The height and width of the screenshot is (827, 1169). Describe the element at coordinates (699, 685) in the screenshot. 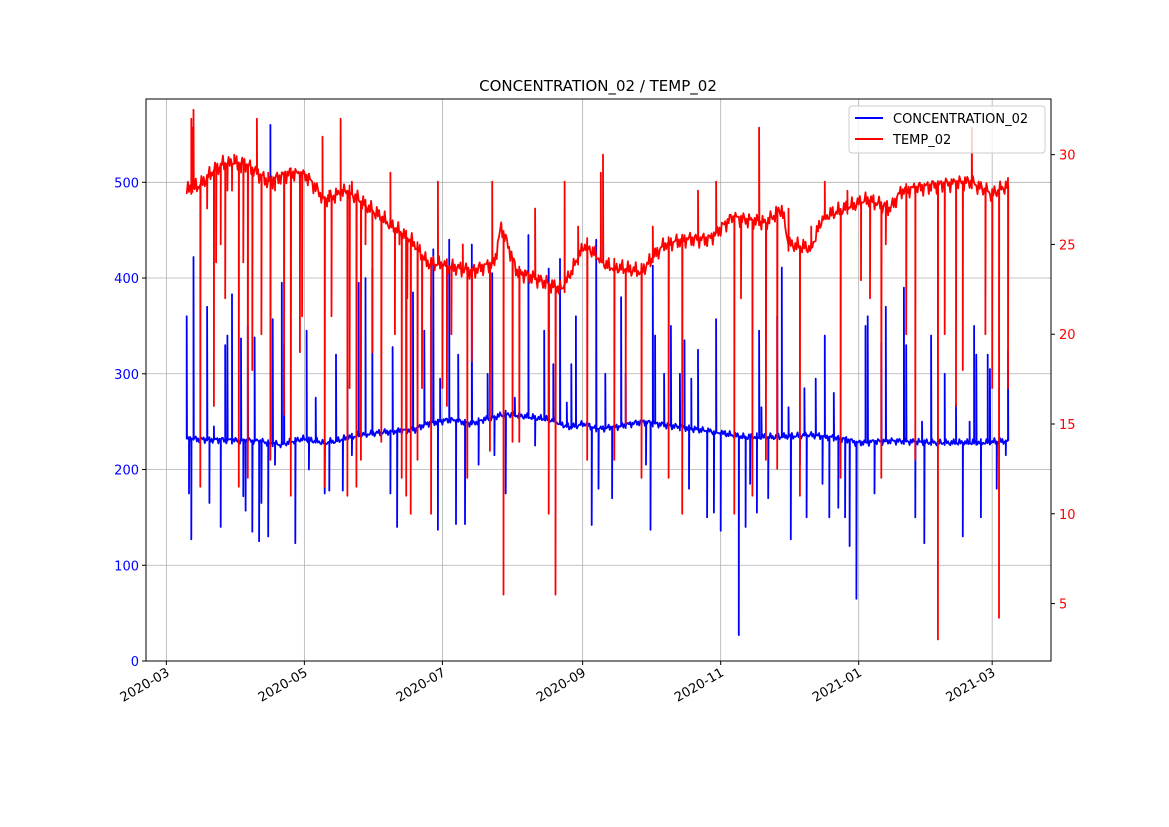

I see `x-tick-label: 2020-11` at that location.